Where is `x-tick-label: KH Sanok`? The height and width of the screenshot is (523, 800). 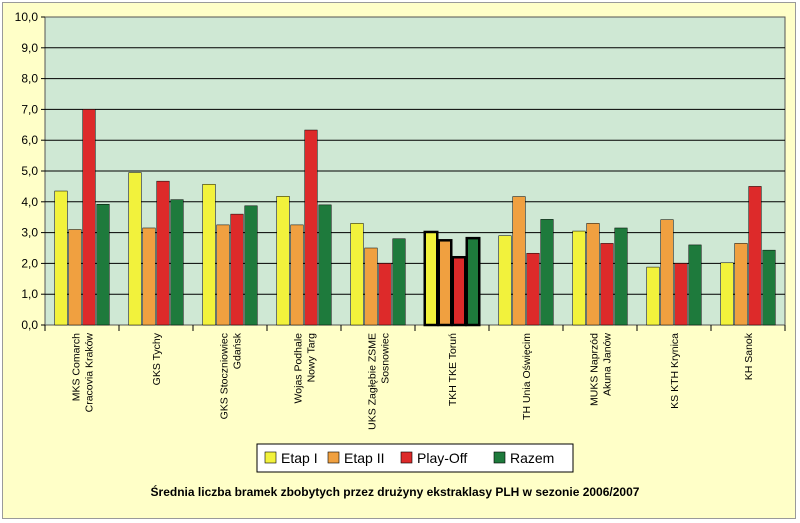
x-tick-label: KH Sanok is located at coordinates (749, 356).